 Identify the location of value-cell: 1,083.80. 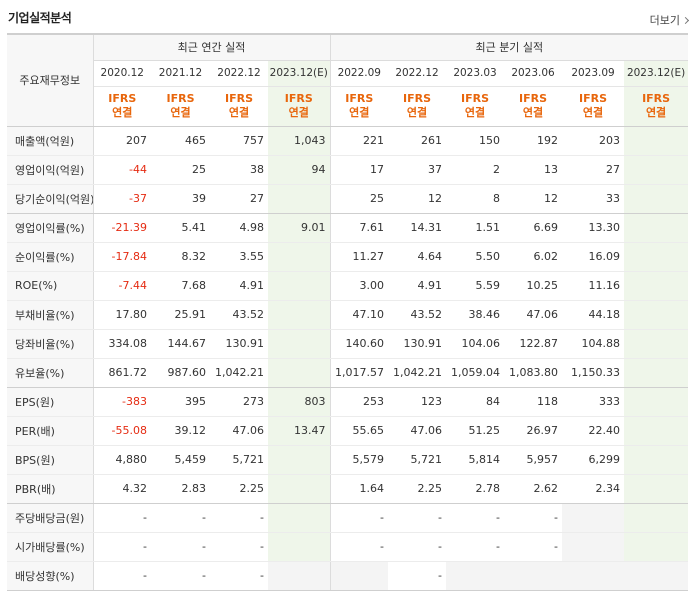
(533, 373).